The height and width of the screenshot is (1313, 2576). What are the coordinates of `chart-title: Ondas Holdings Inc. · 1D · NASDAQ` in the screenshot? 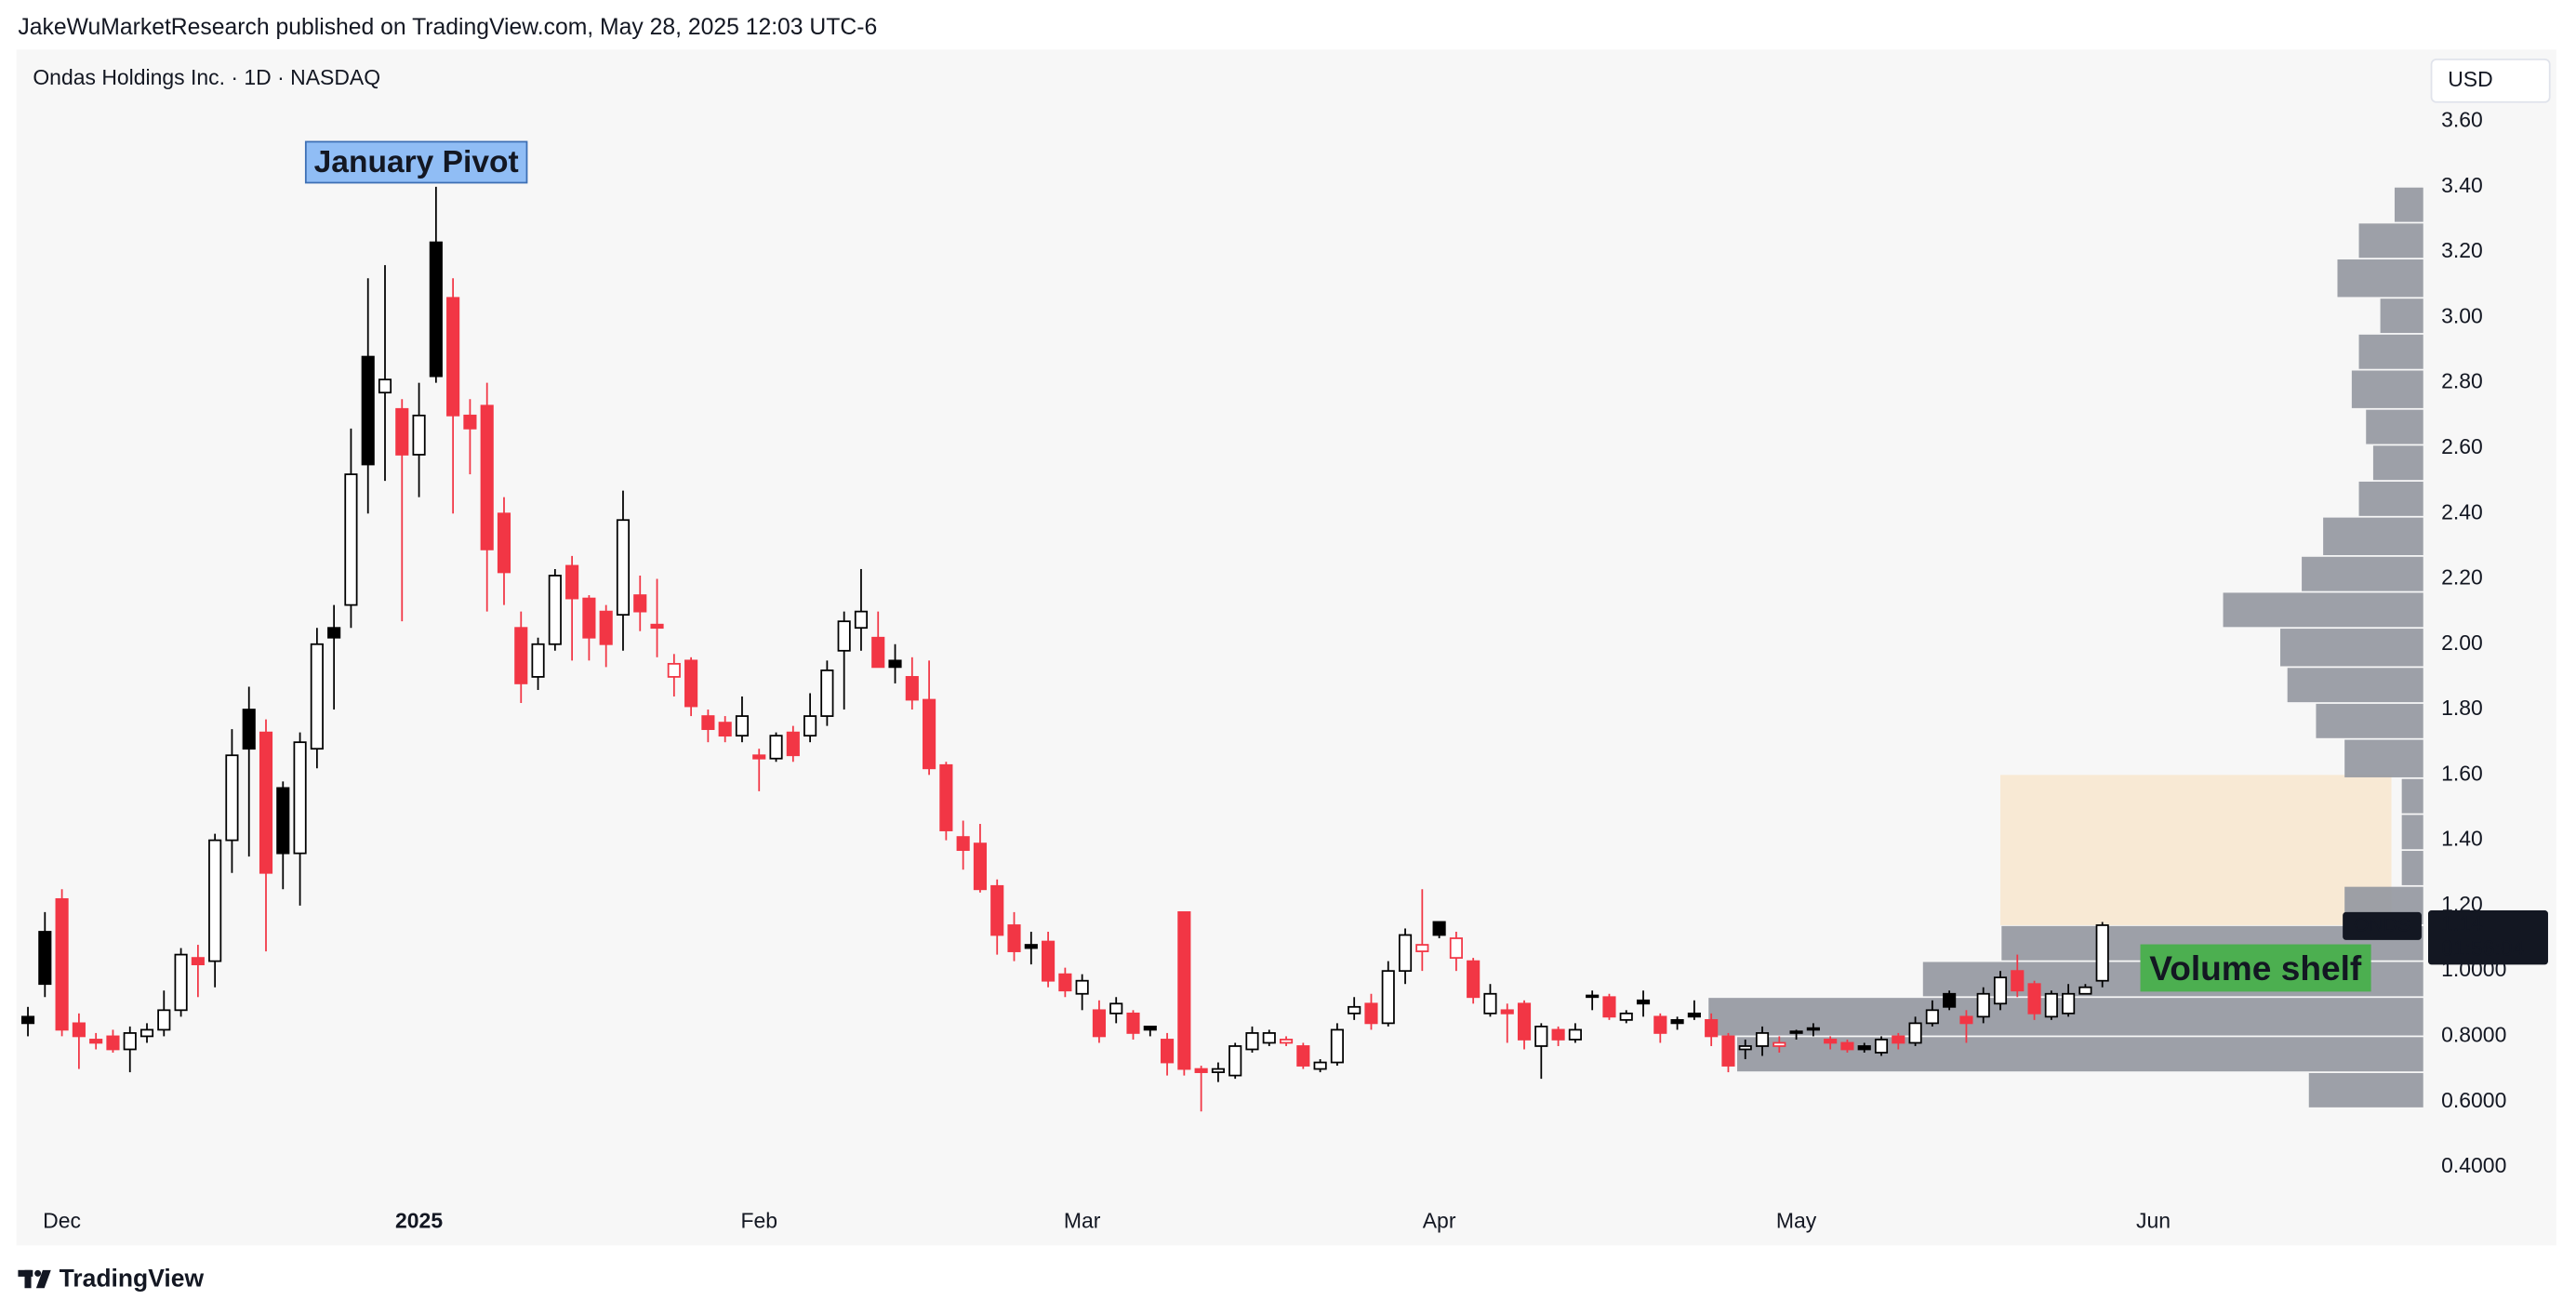 It's located at (206, 77).